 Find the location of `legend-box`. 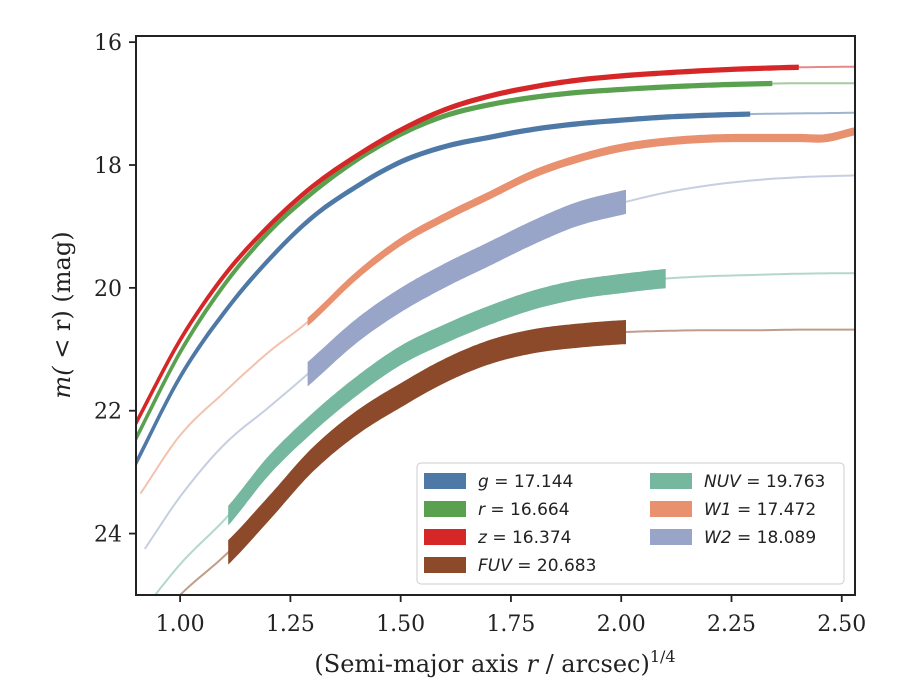

legend-box is located at coordinates (630, 523).